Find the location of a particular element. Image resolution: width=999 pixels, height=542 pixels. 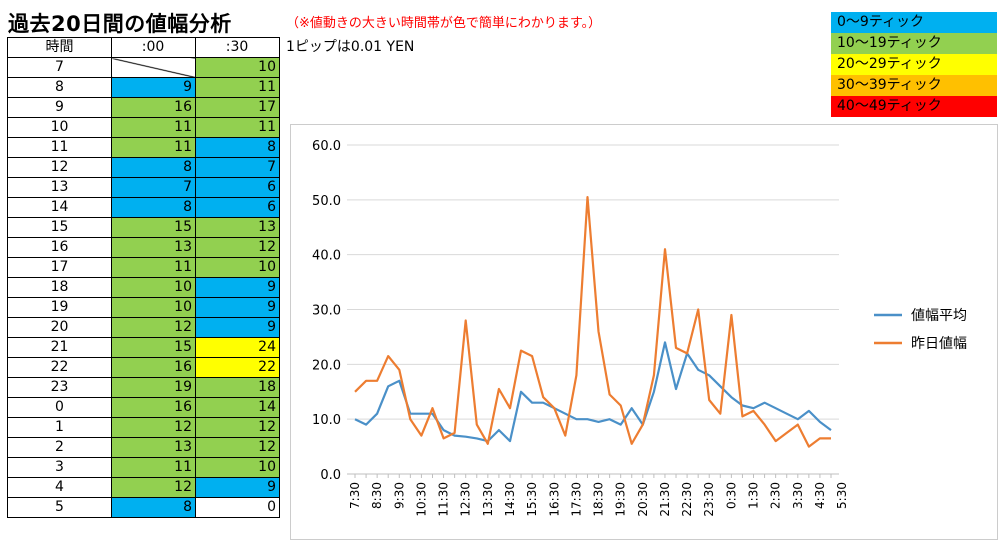

x-tick-label: 17:30 is located at coordinates (576, 499).